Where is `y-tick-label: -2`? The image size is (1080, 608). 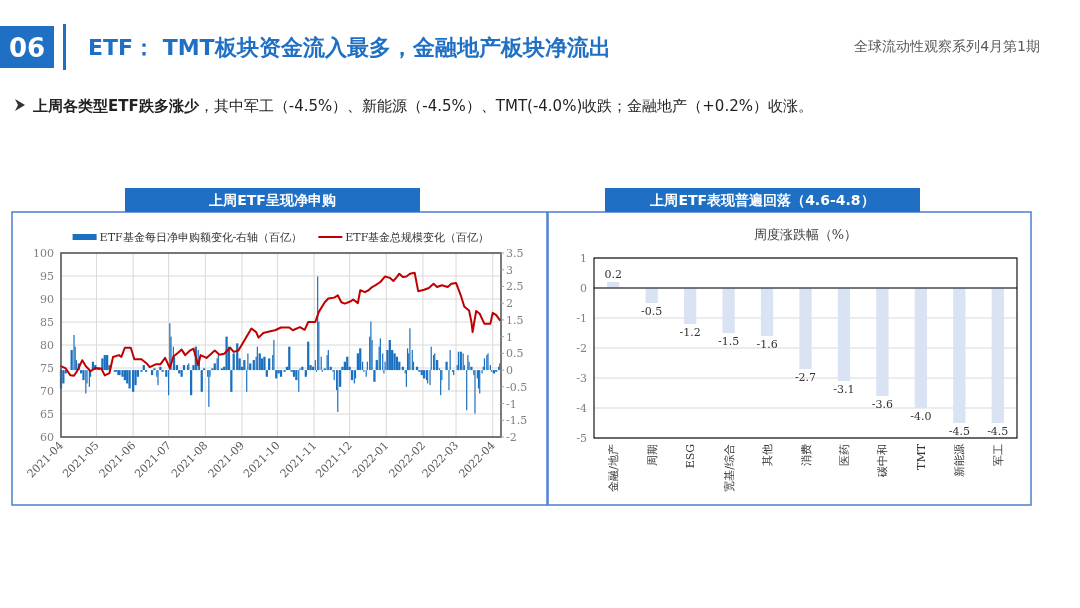 y-tick-label: -2 is located at coordinates (581, 348).